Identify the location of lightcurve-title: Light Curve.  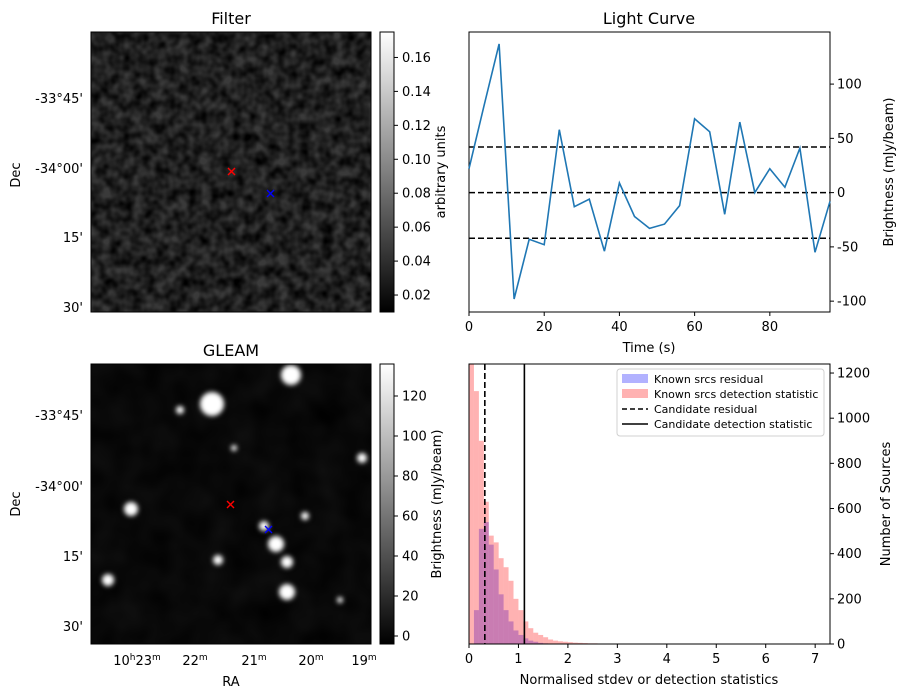
(649, 18).